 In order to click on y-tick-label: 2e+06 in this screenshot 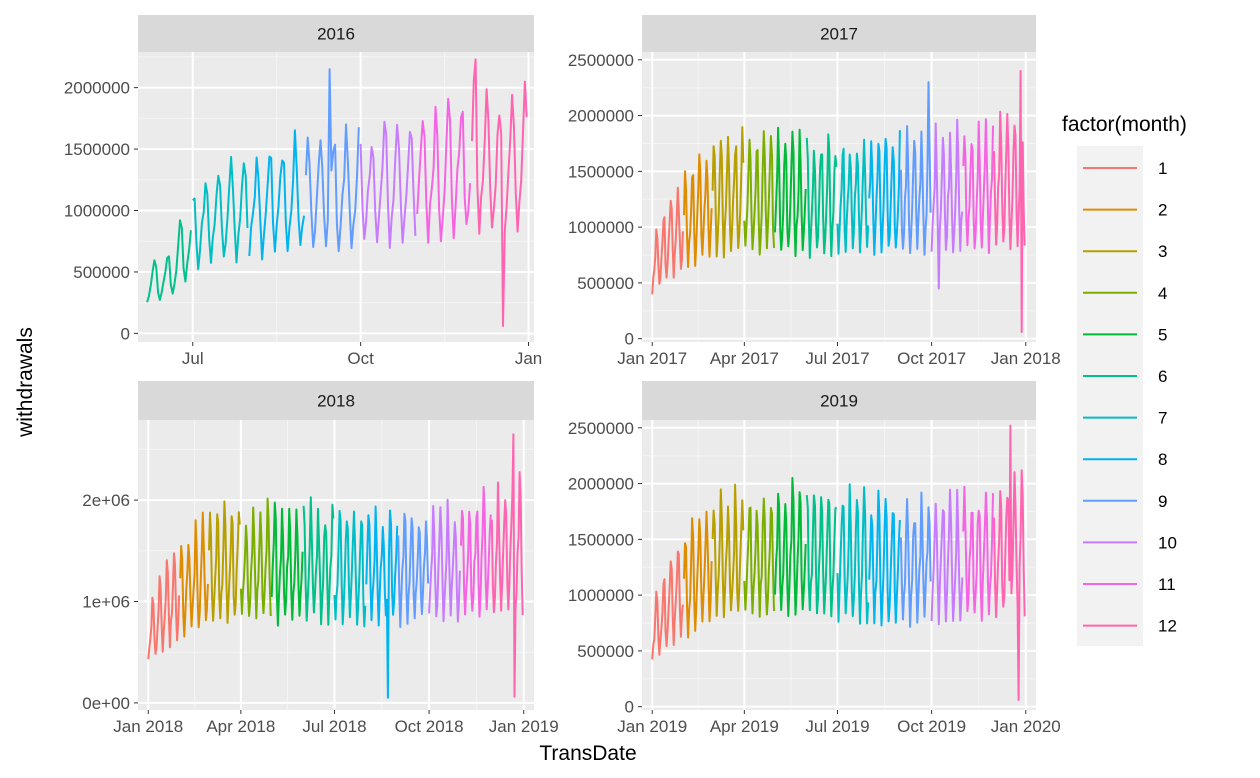, I will do `click(106, 500)`.